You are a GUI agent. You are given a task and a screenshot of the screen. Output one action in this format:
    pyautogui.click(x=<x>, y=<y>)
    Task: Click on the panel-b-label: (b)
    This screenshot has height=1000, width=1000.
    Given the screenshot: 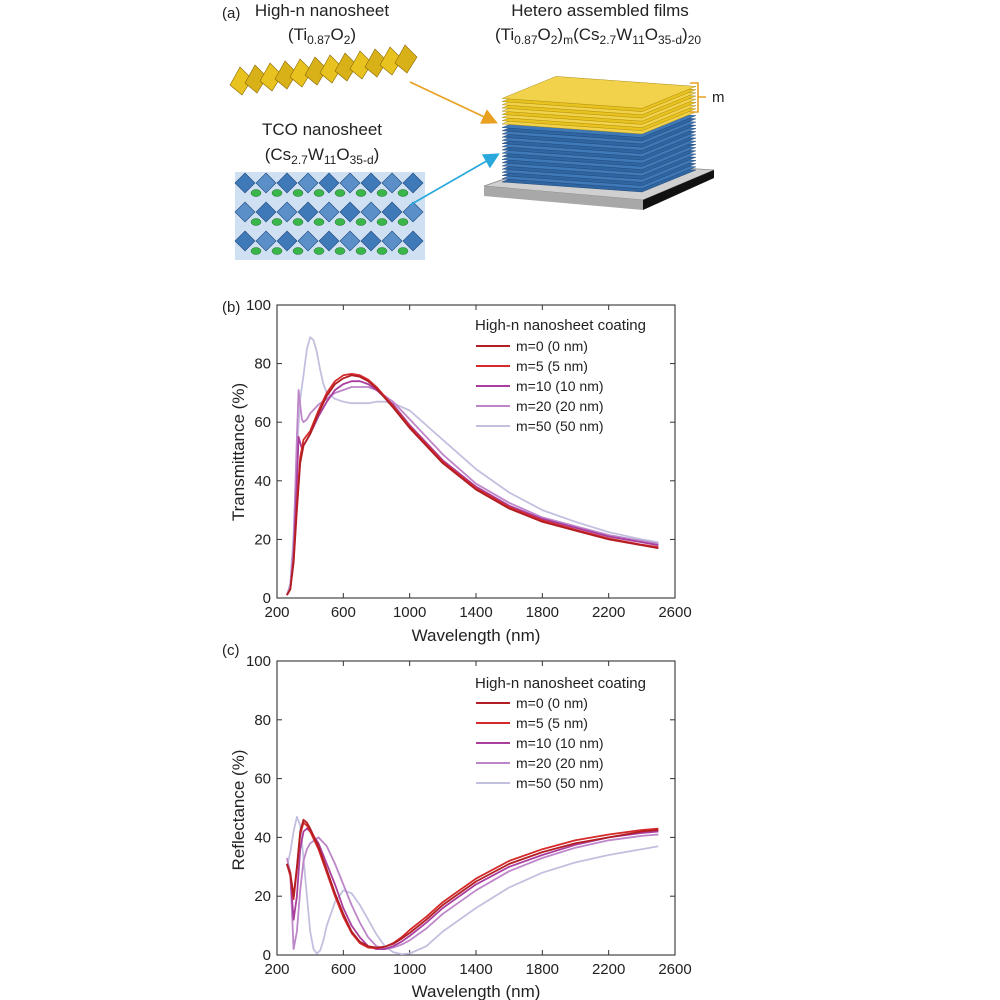 What is the action you would take?
    pyautogui.click(x=231, y=307)
    